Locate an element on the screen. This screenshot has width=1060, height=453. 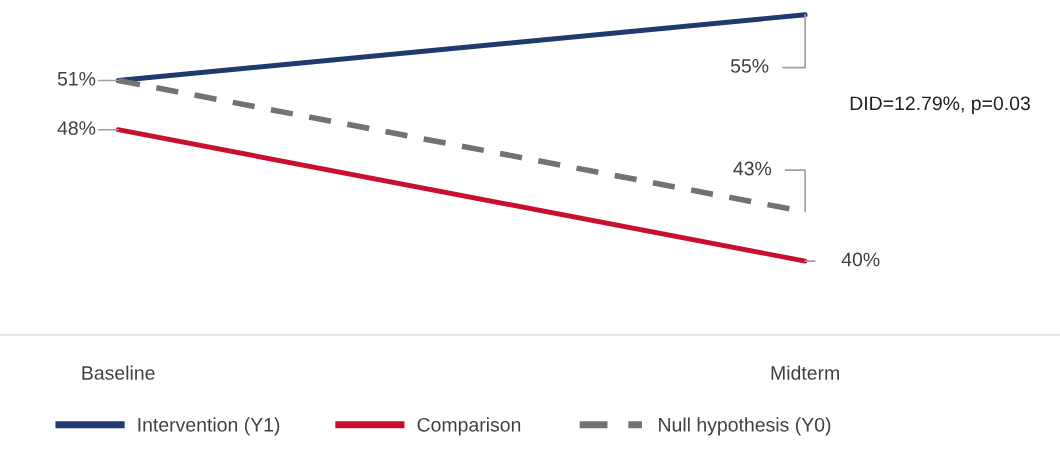
legend-label: Null hypothesis (Y0) is located at coordinates (745, 426).